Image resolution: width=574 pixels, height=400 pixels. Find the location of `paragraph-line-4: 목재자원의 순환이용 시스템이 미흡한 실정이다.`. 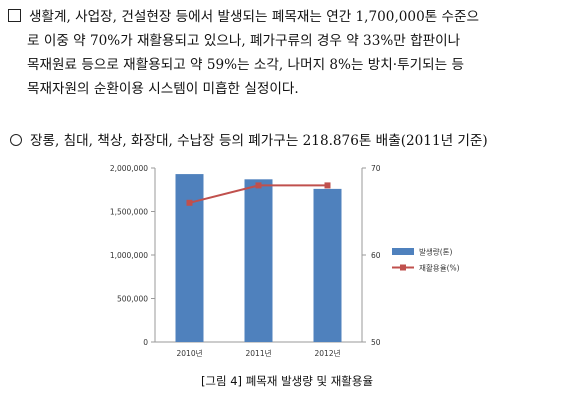

paragraph-line-4: 목재자원의 순환이용 시스템이 미흡한 실정이다. is located at coordinates (163, 89).